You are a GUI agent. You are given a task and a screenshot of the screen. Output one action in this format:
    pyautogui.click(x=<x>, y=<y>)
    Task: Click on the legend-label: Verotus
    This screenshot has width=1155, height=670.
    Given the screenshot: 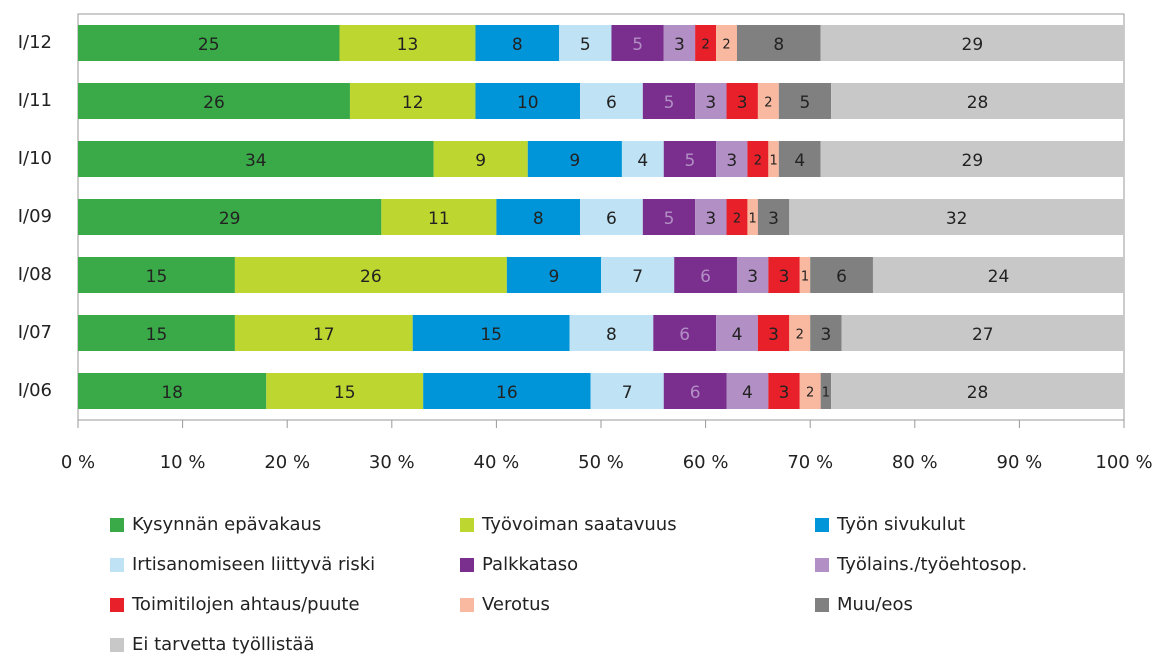 What is the action you would take?
    pyautogui.click(x=516, y=604)
    